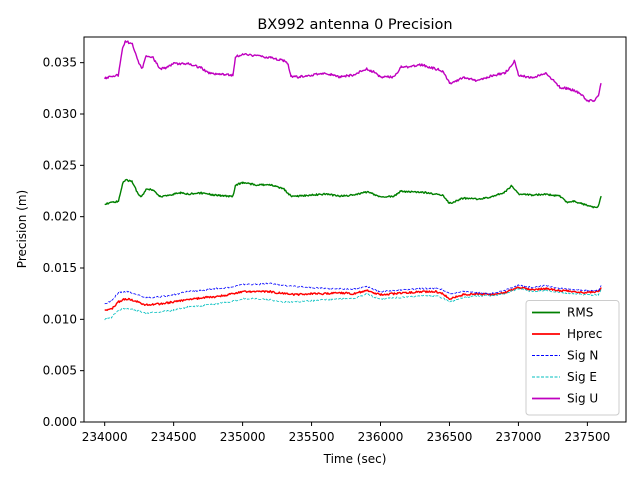  I want to click on x-tick-label: 237500, so click(587, 437).